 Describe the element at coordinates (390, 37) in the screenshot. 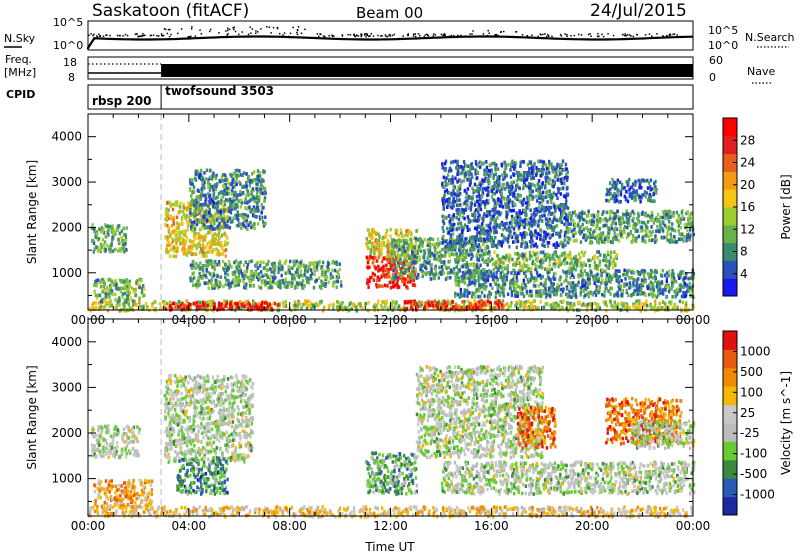

I see `nsky-trace` at that location.